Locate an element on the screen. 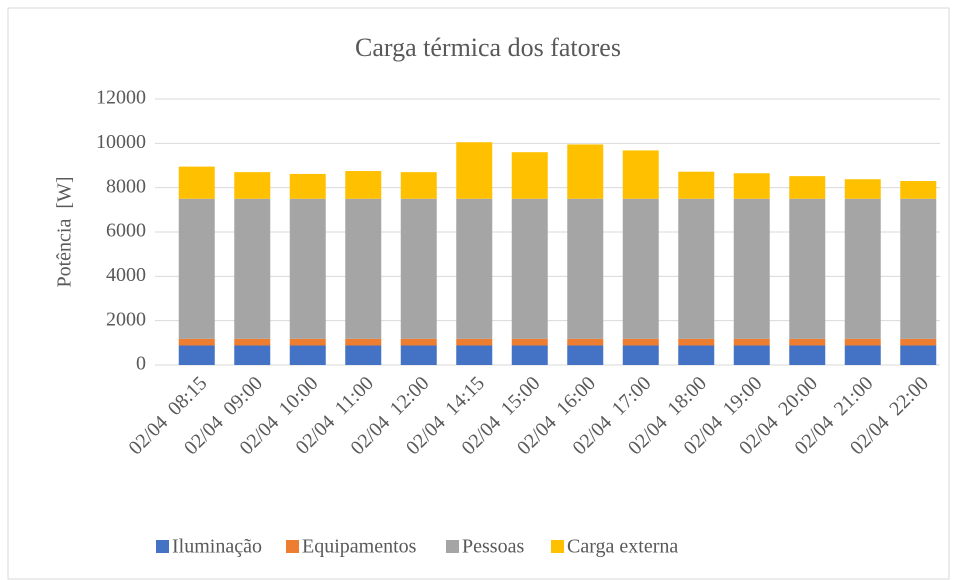  legend-label: Iluminação is located at coordinates (217, 547).